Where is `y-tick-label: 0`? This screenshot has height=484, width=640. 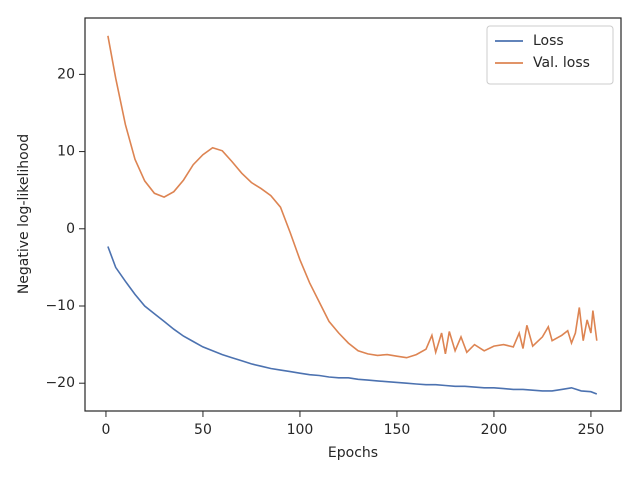 y-tick-label: 0 is located at coordinates (70, 229).